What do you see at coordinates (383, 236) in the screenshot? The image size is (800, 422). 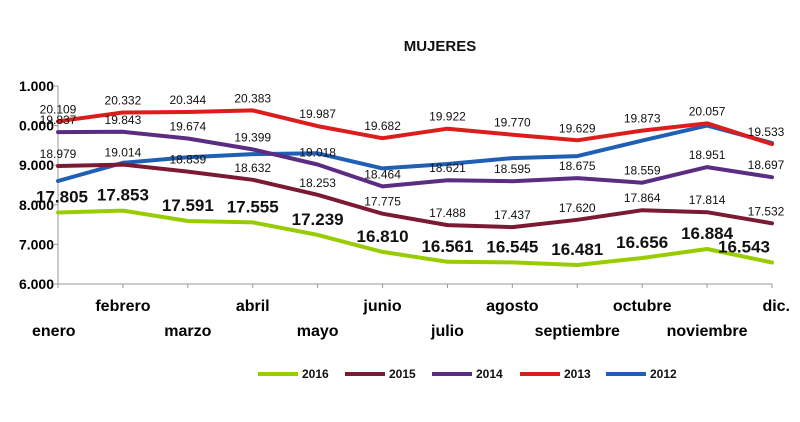 I see `data-label: 16.810` at bounding box center [383, 236].